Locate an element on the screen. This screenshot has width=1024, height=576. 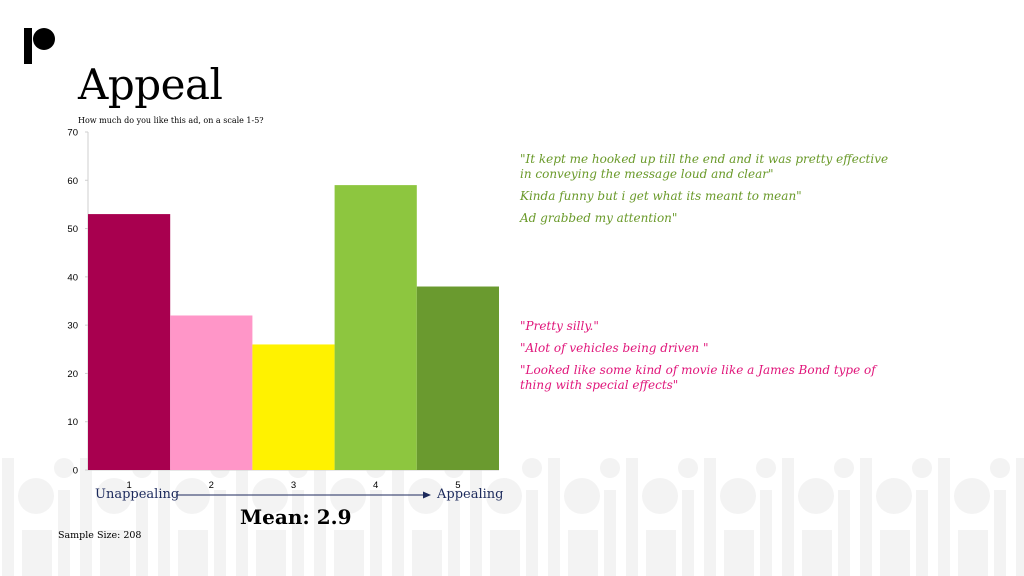
mean-value: Mean: 2.9 is located at coordinates (296, 517).